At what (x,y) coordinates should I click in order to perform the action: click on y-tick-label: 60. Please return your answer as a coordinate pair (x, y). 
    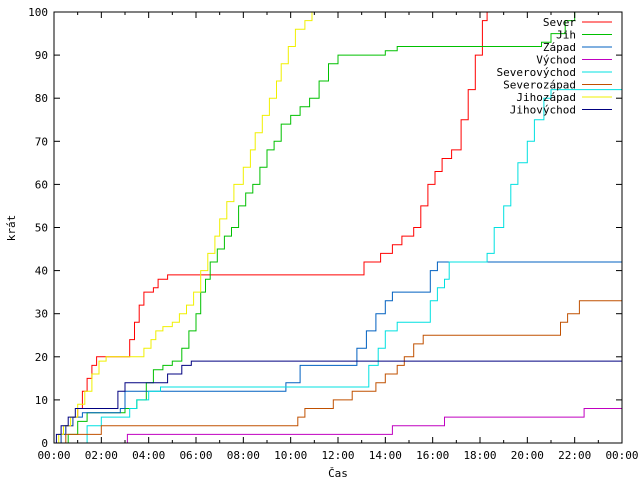
    Looking at the image, I should click on (41, 184).